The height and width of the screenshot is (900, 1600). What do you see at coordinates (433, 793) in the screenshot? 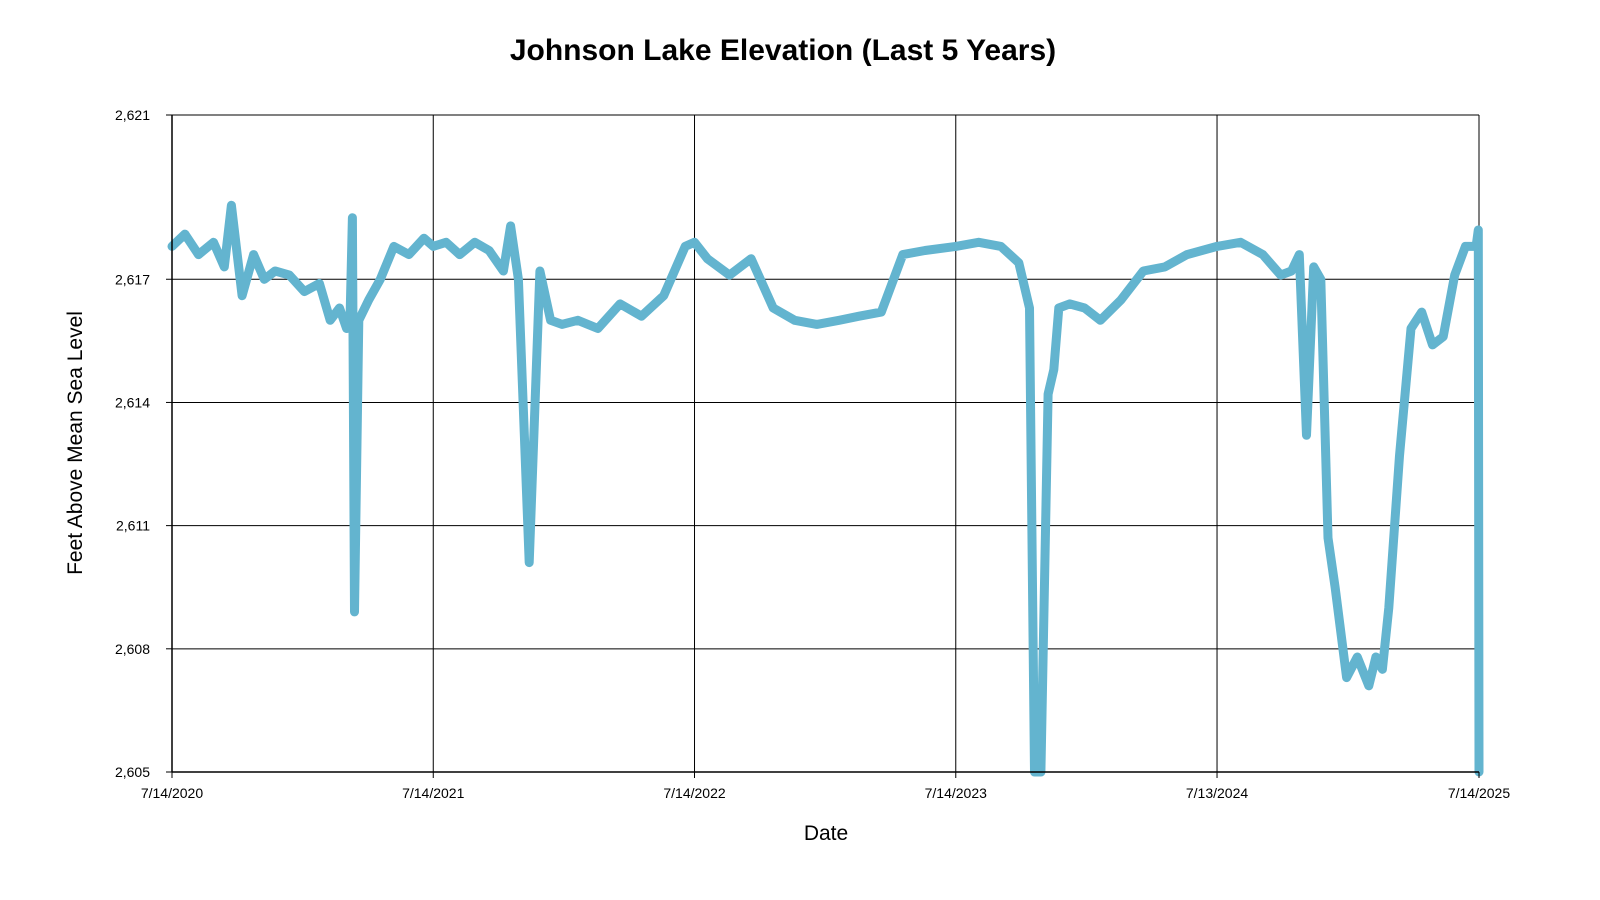
I see `x-tick-label: 7/14/2021` at bounding box center [433, 793].